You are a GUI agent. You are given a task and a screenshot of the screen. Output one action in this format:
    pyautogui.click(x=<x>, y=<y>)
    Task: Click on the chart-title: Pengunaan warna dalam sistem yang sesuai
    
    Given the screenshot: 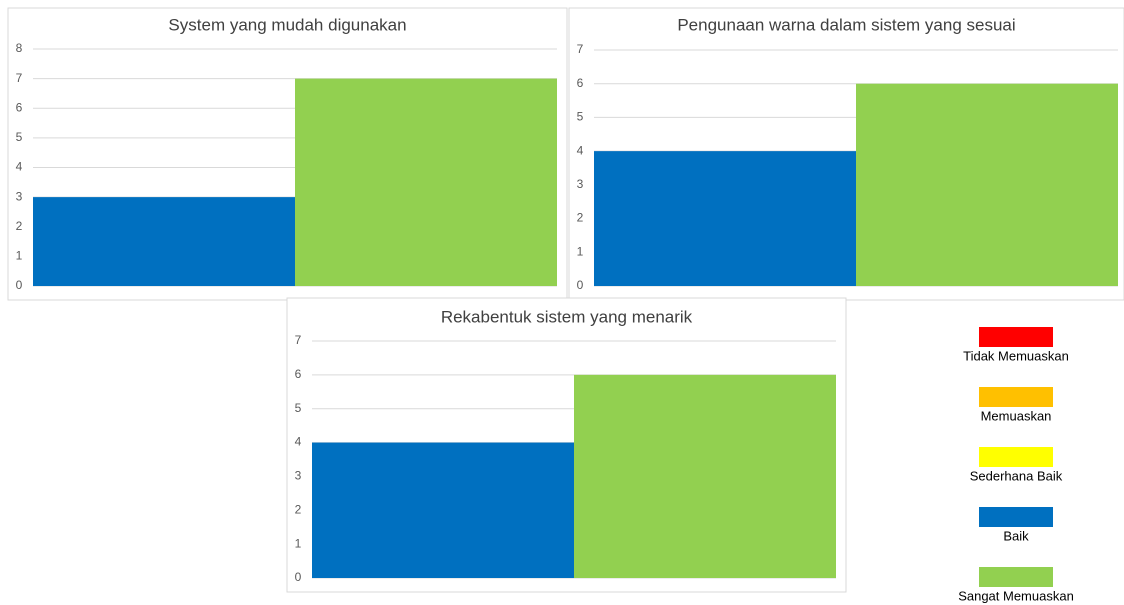 What is the action you would take?
    pyautogui.click(x=846, y=24)
    